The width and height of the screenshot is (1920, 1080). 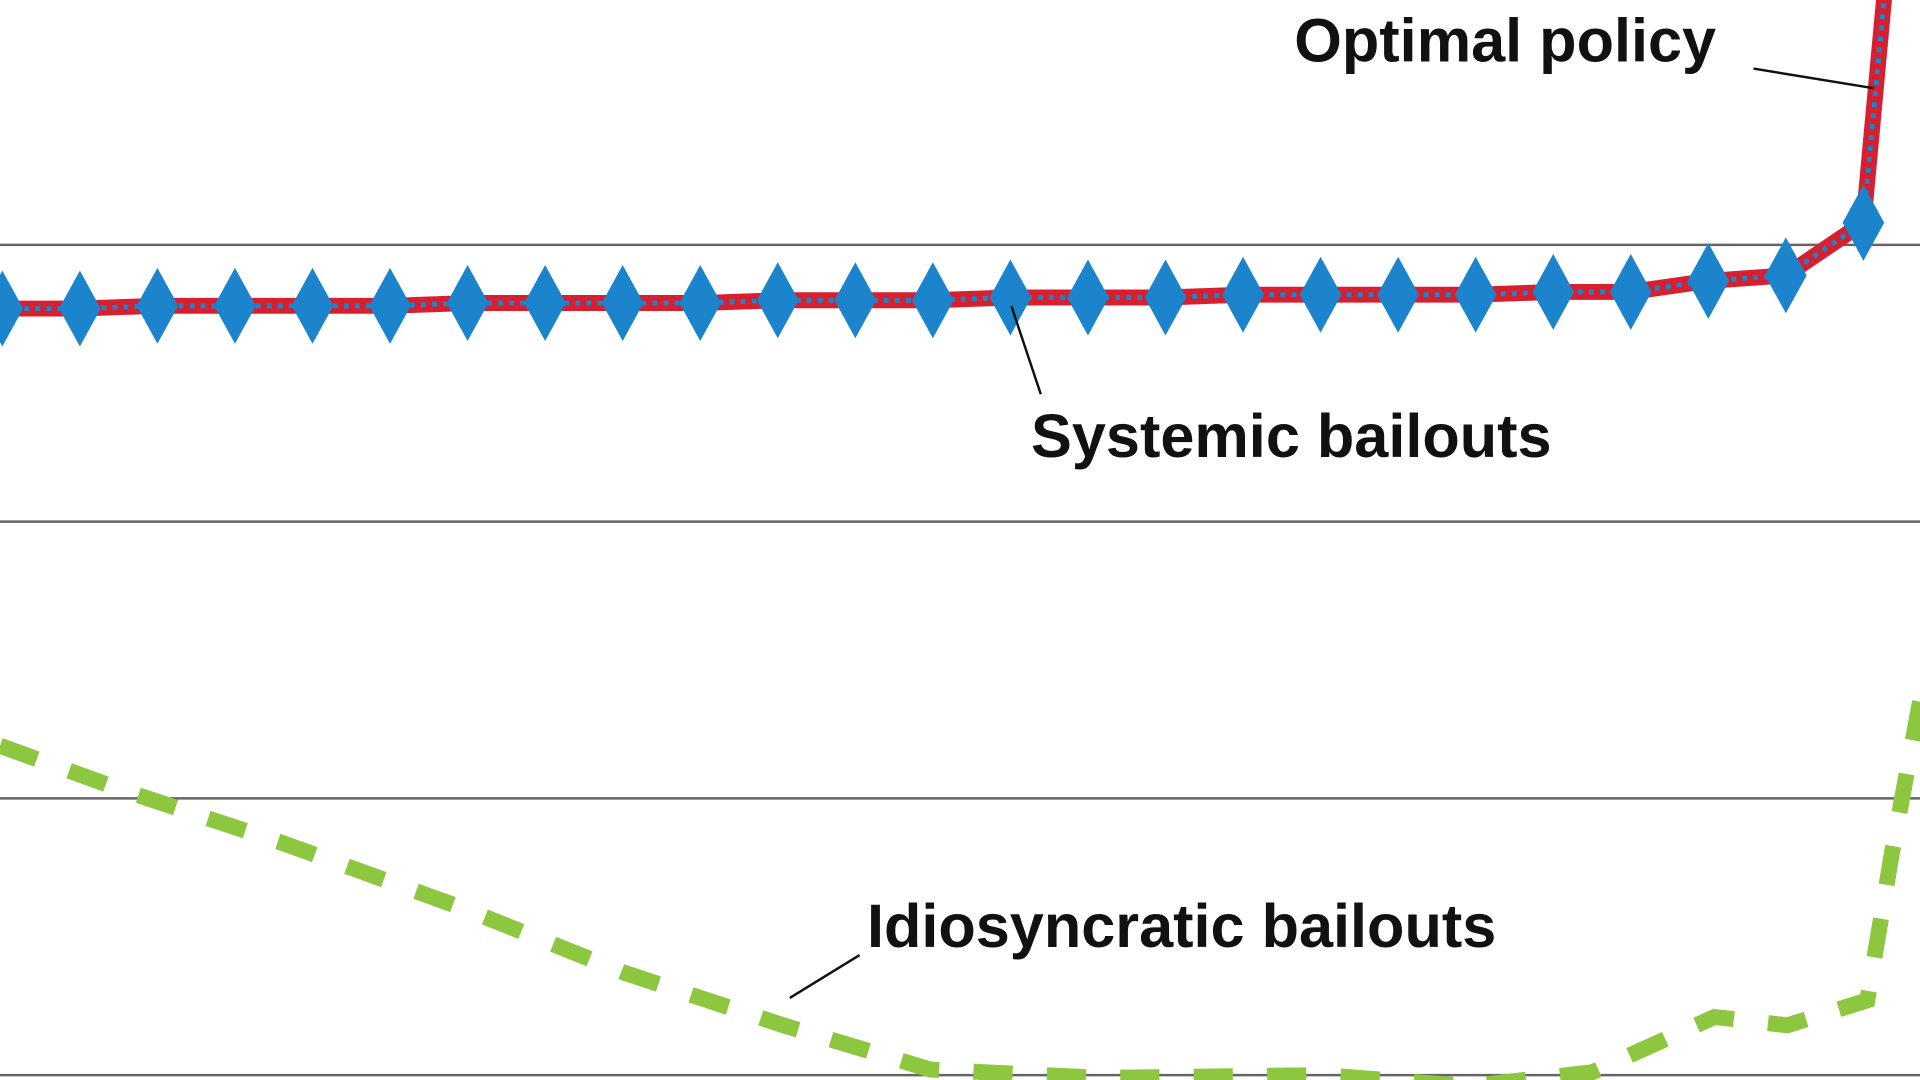 What do you see at coordinates (1291, 436) in the screenshot?
I see `series-label: Systemic bailouts` at bounding box center [1291, 436].